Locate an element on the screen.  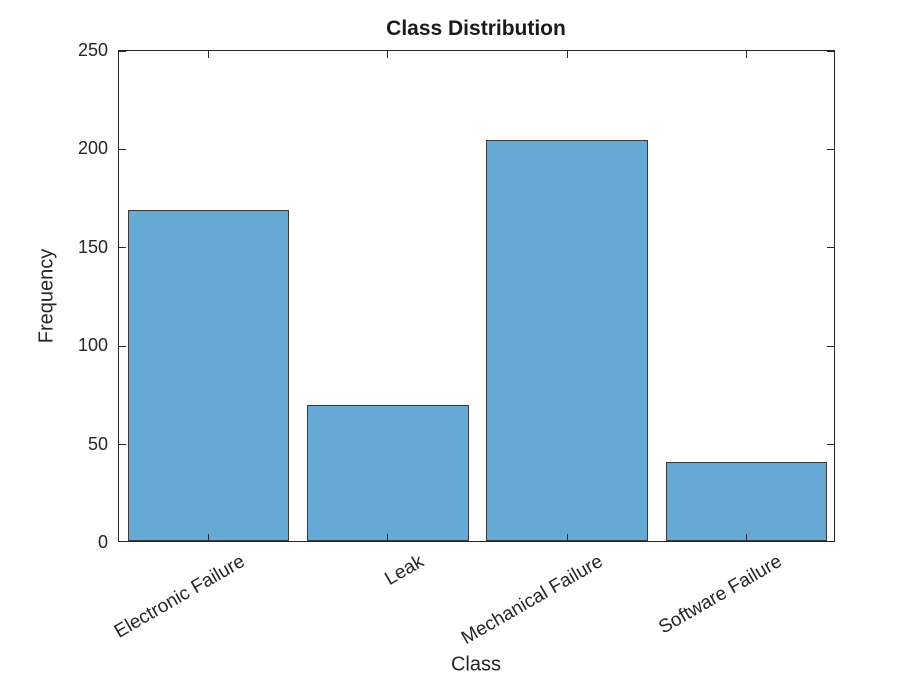
chart-title: Class Distribution is located at coordinates (476, 28).